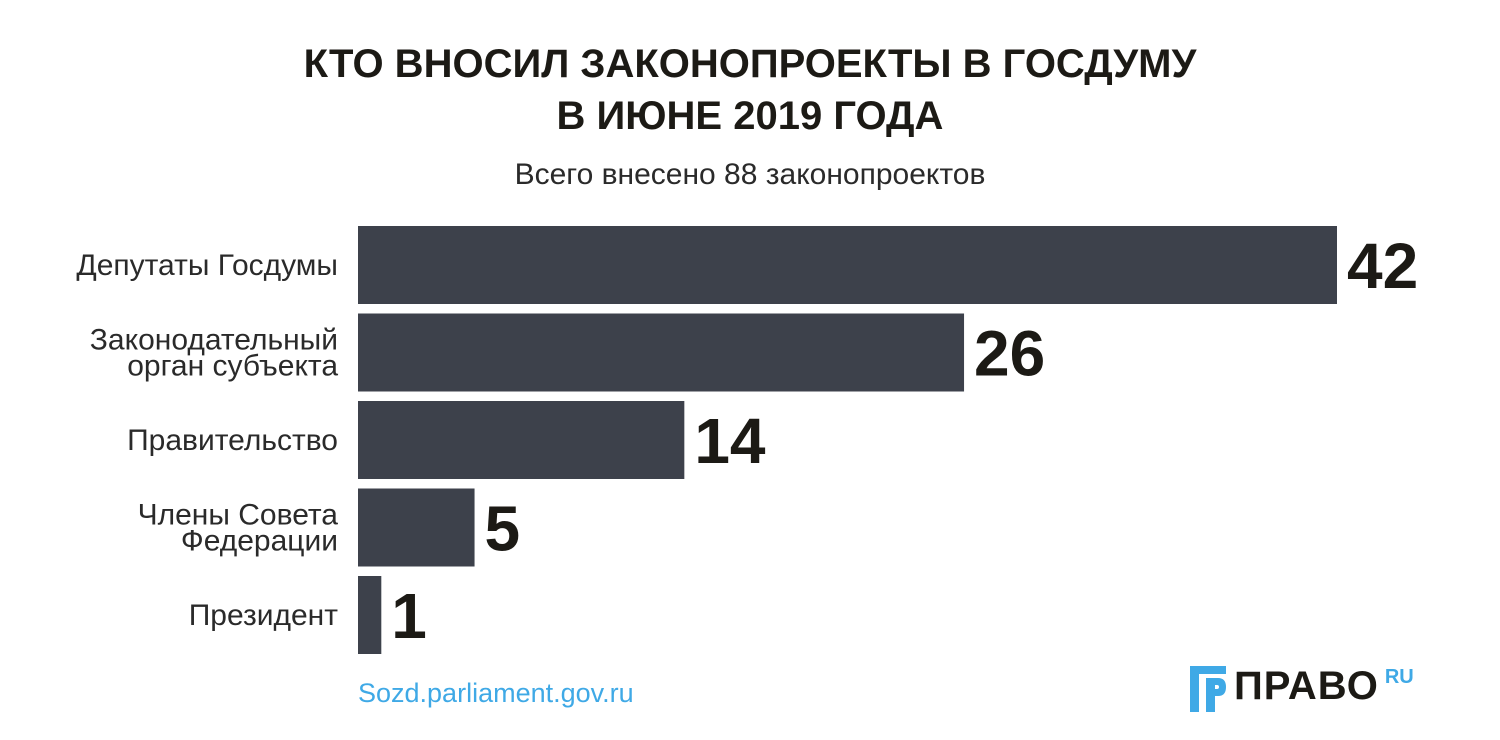  What do you see at coordinates (1382, 266) in the screenshot?
I see `value-label-0: 42` at bounding box center [1382, 266].